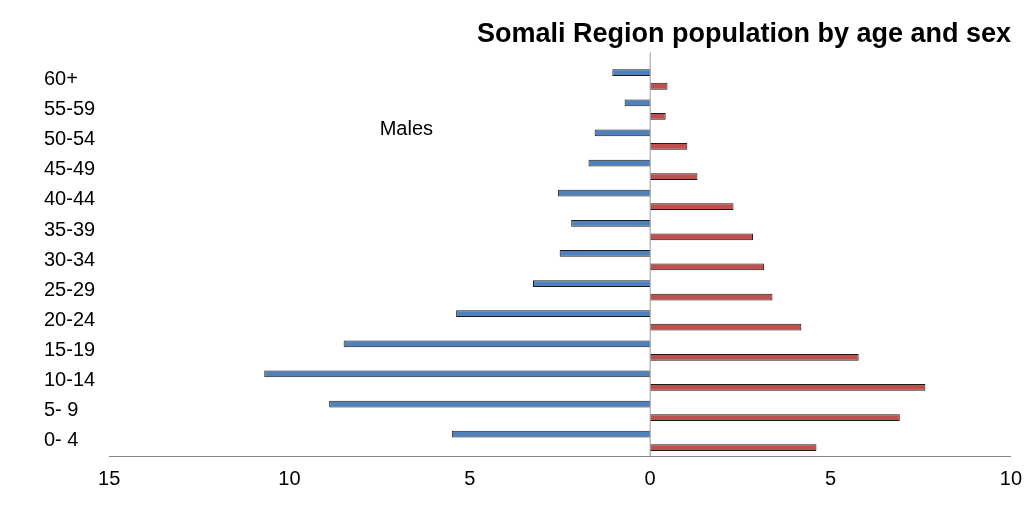 The height and width of the screenshot is (513, 1033). Describe the element at coordinates (70, 349) in the screenshot. I see `y-tick-label: 15-19` at that location.